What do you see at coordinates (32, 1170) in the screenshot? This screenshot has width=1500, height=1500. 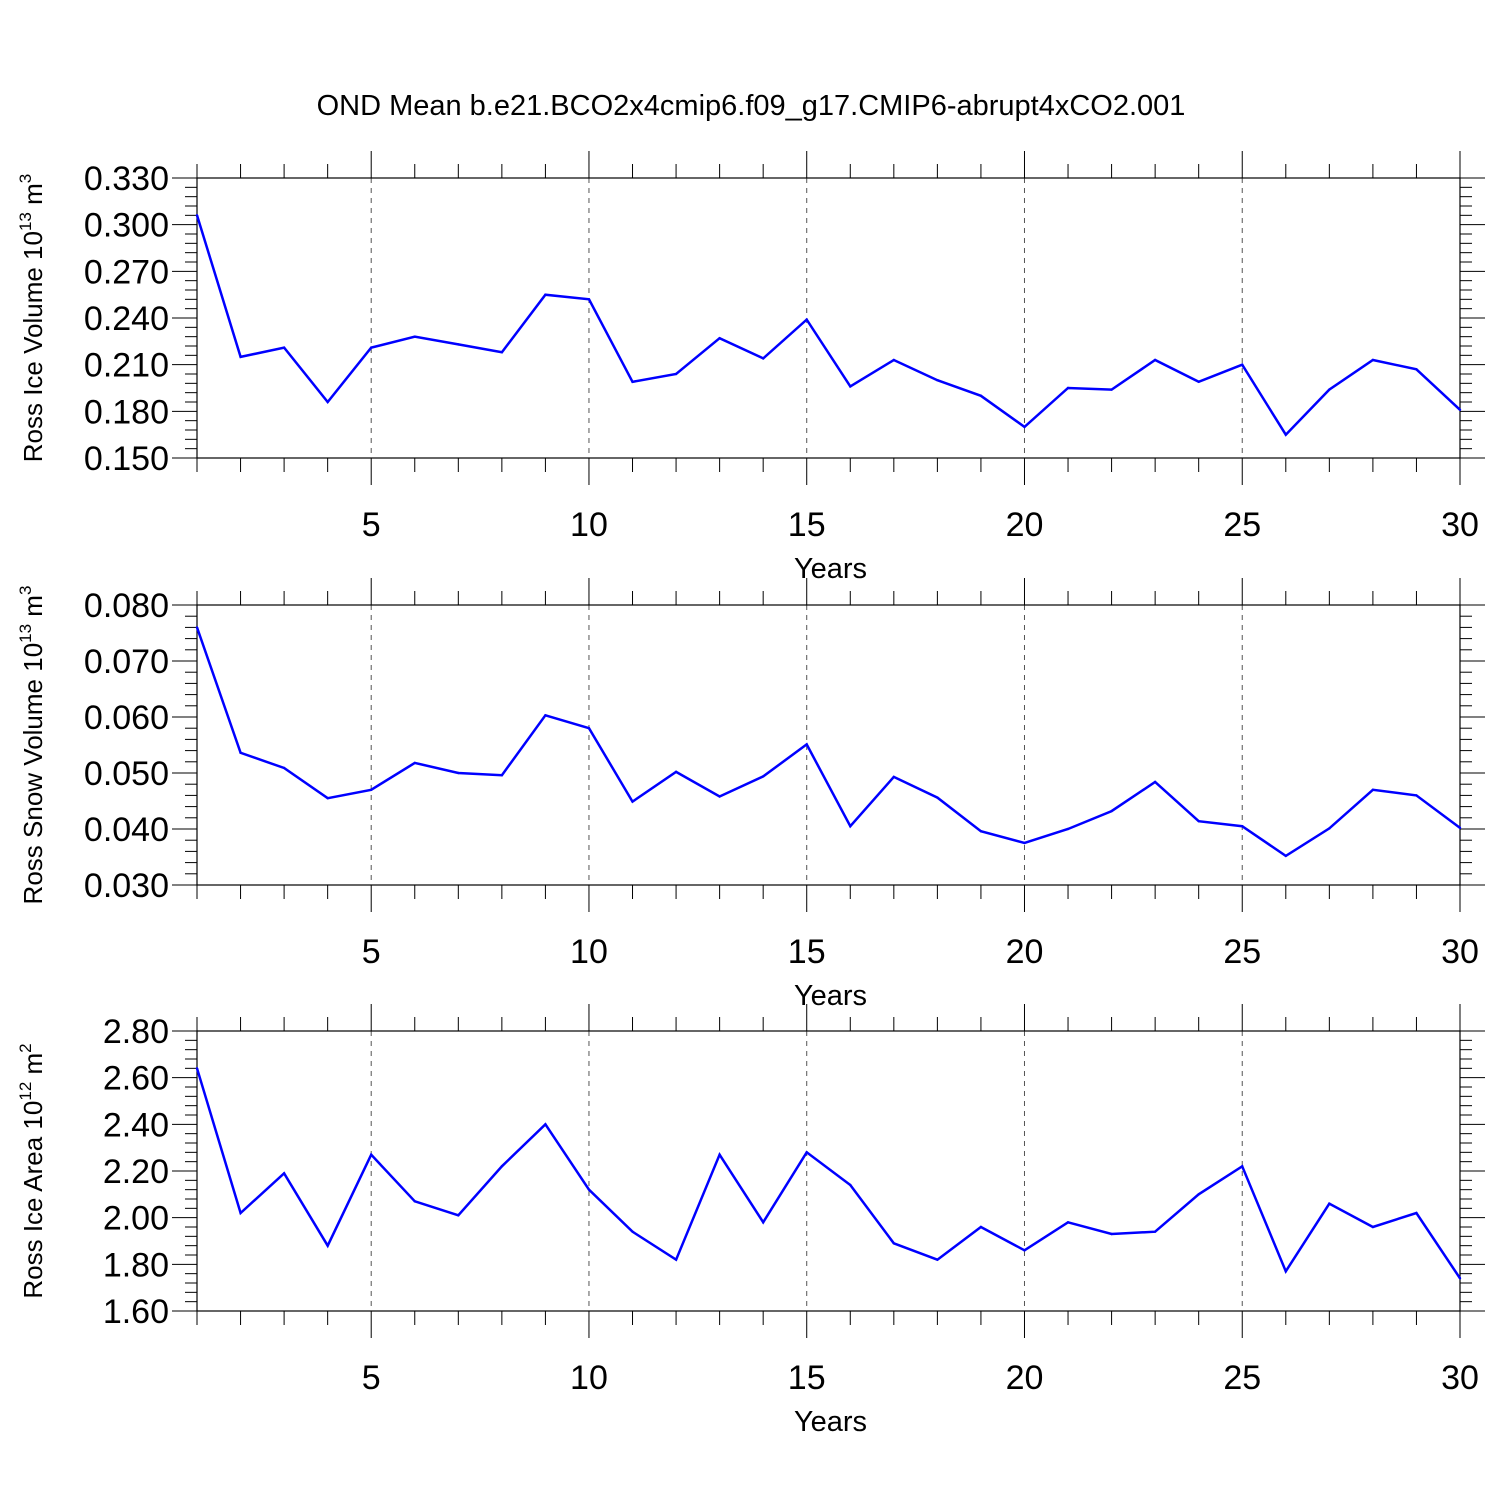 I see `y-axis-label: Ross Ice Area 1012 m2` at bounding box center [32, 1170].